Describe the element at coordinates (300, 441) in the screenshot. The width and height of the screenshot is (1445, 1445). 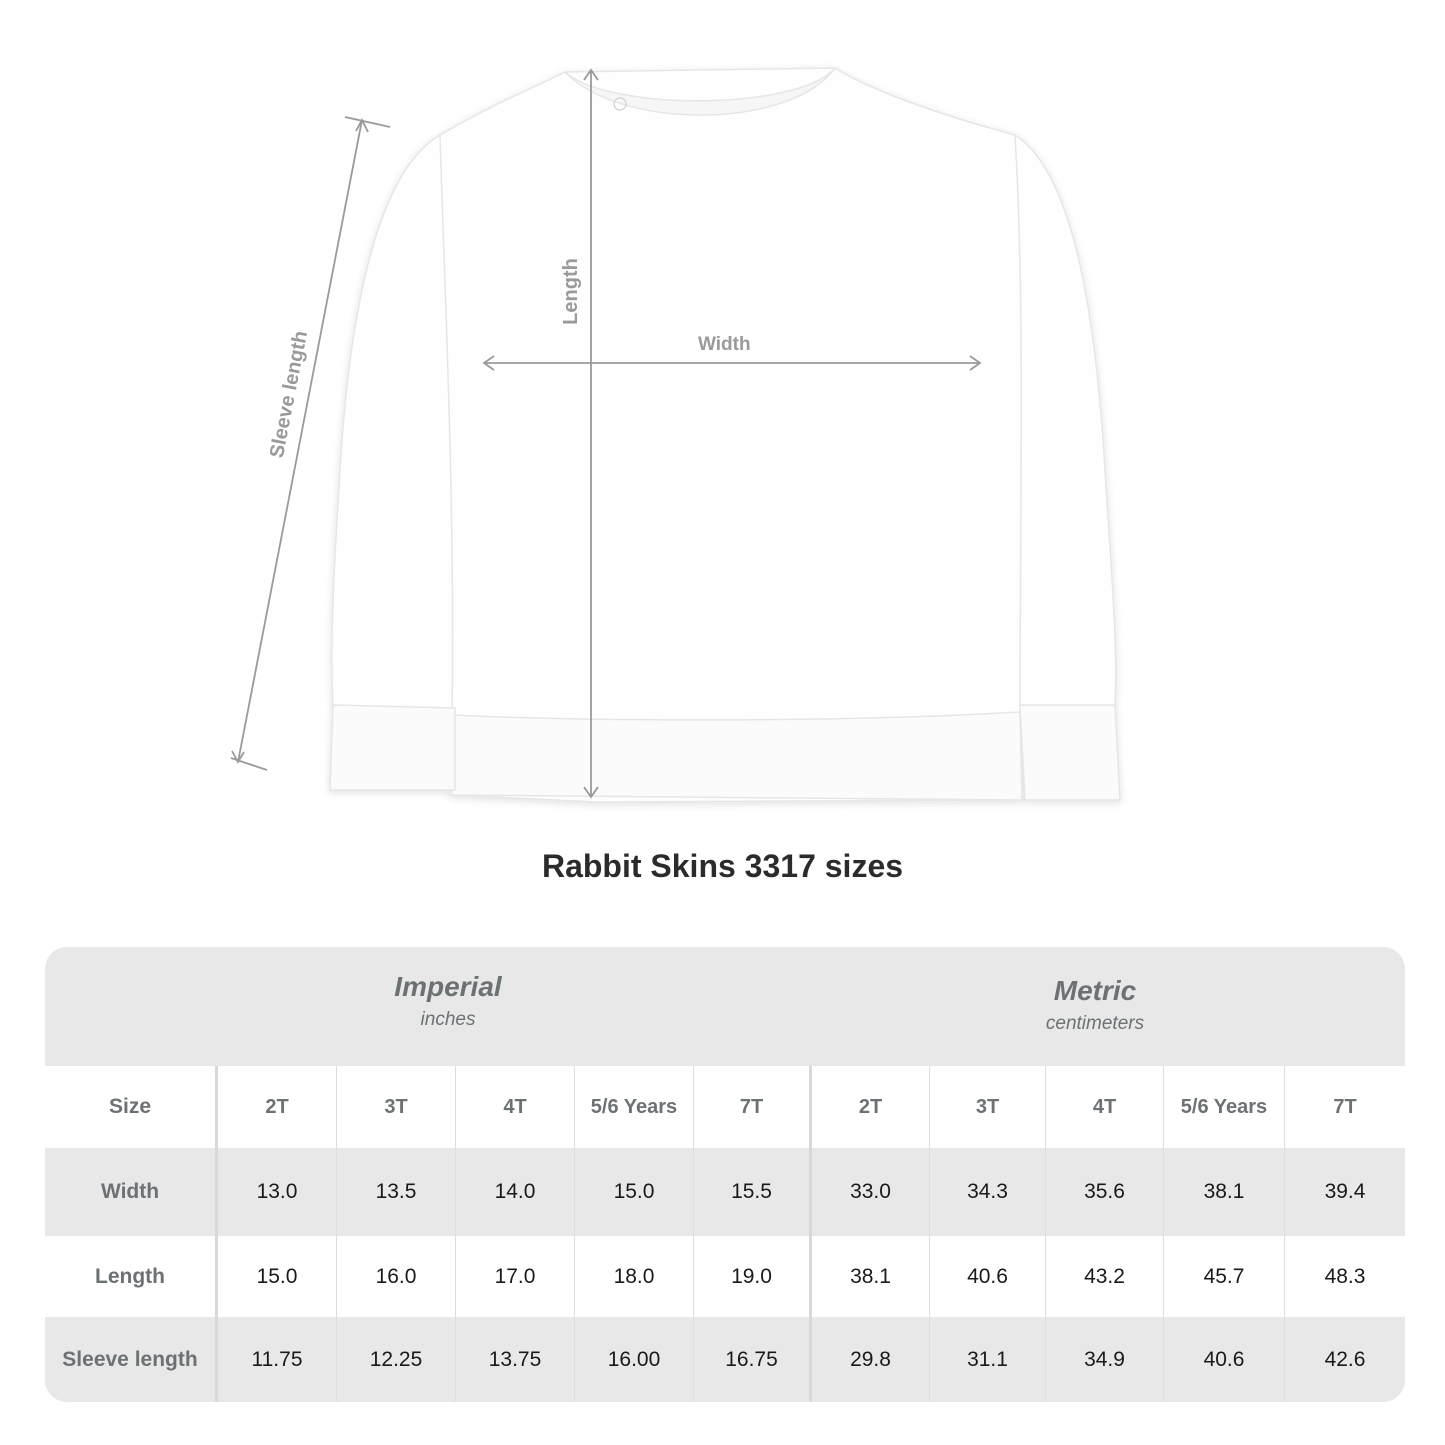
I see `sleeve-length-line` at that location.